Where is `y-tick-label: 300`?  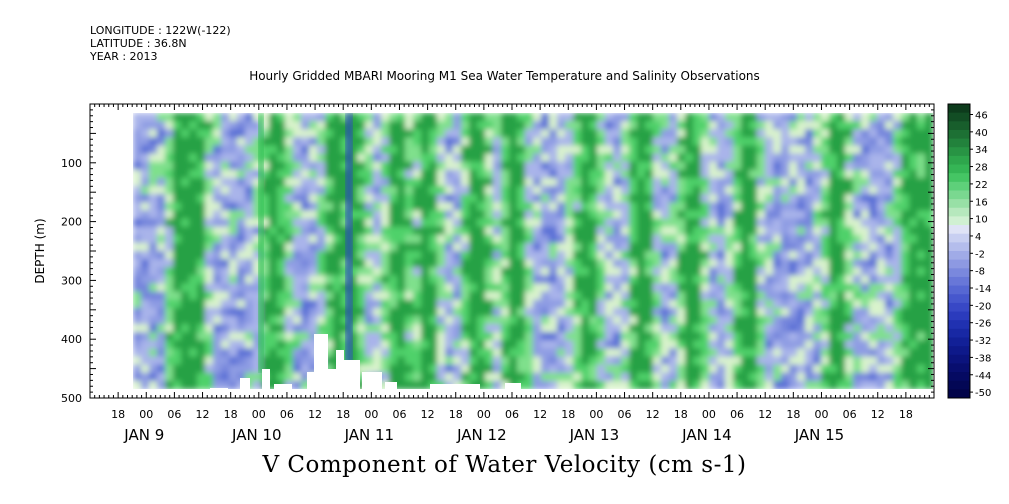
y-tick-label: 300 is located at coordinates (71, 280).